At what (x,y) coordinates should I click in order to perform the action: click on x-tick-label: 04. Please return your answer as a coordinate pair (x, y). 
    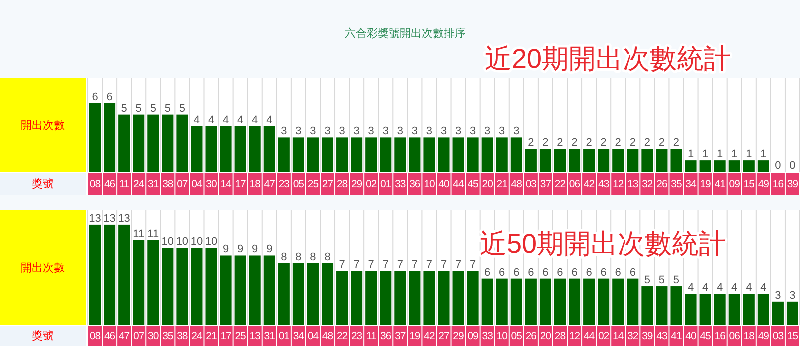
    Looking at the image, I should click on (197, 184).